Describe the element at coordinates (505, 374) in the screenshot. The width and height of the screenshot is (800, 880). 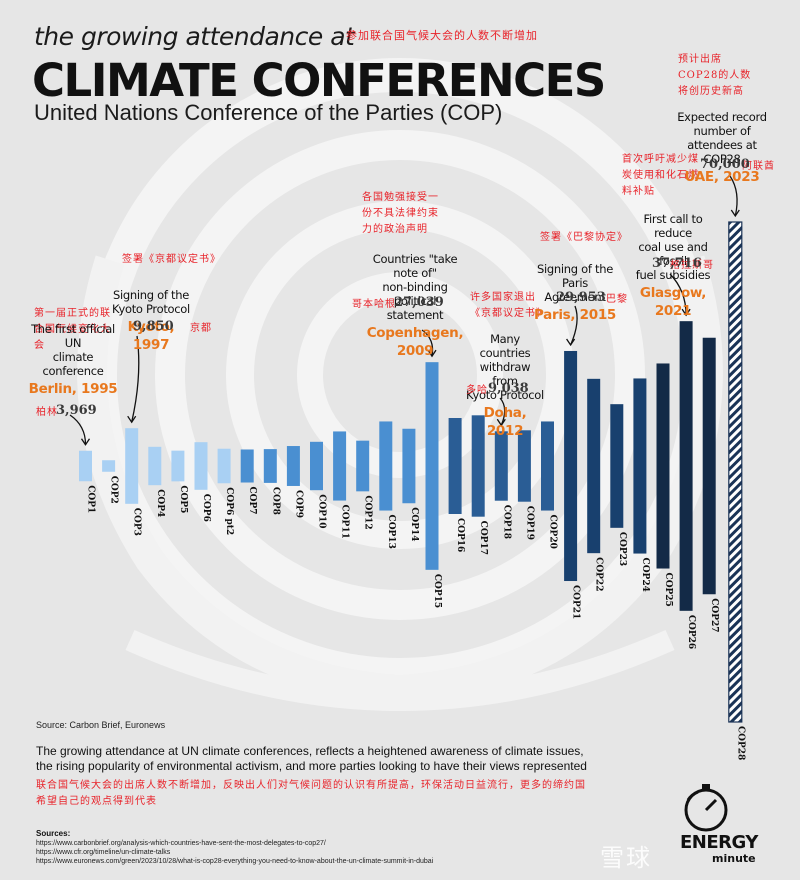
I see `annotation-line: withdraw from` at that location.